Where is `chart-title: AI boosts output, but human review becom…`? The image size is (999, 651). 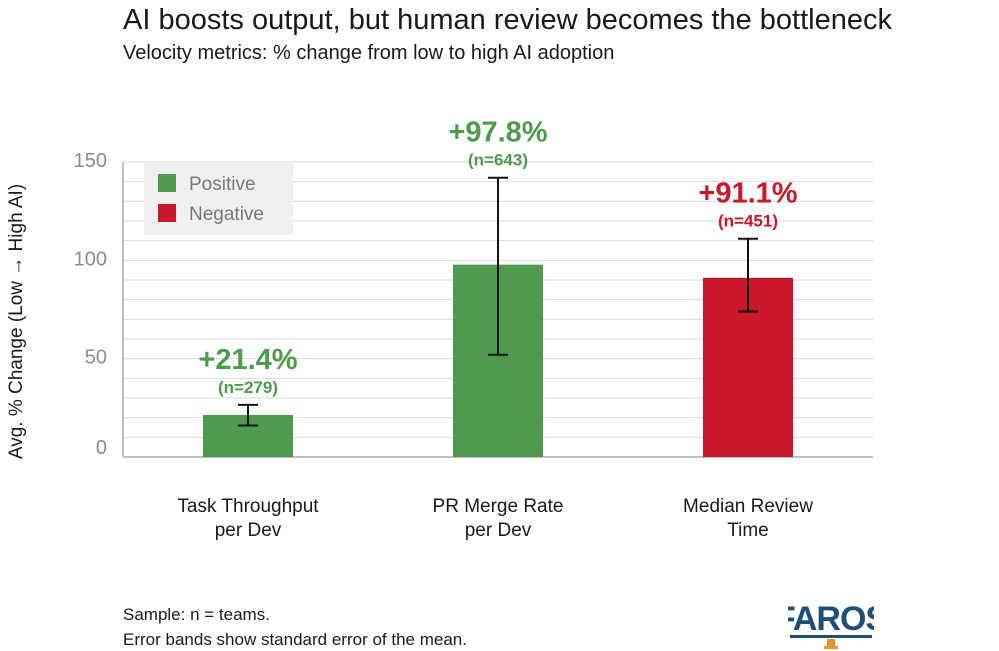
chart-title: AI boosts output, but human review becom… is located at coordinates (507, 20).